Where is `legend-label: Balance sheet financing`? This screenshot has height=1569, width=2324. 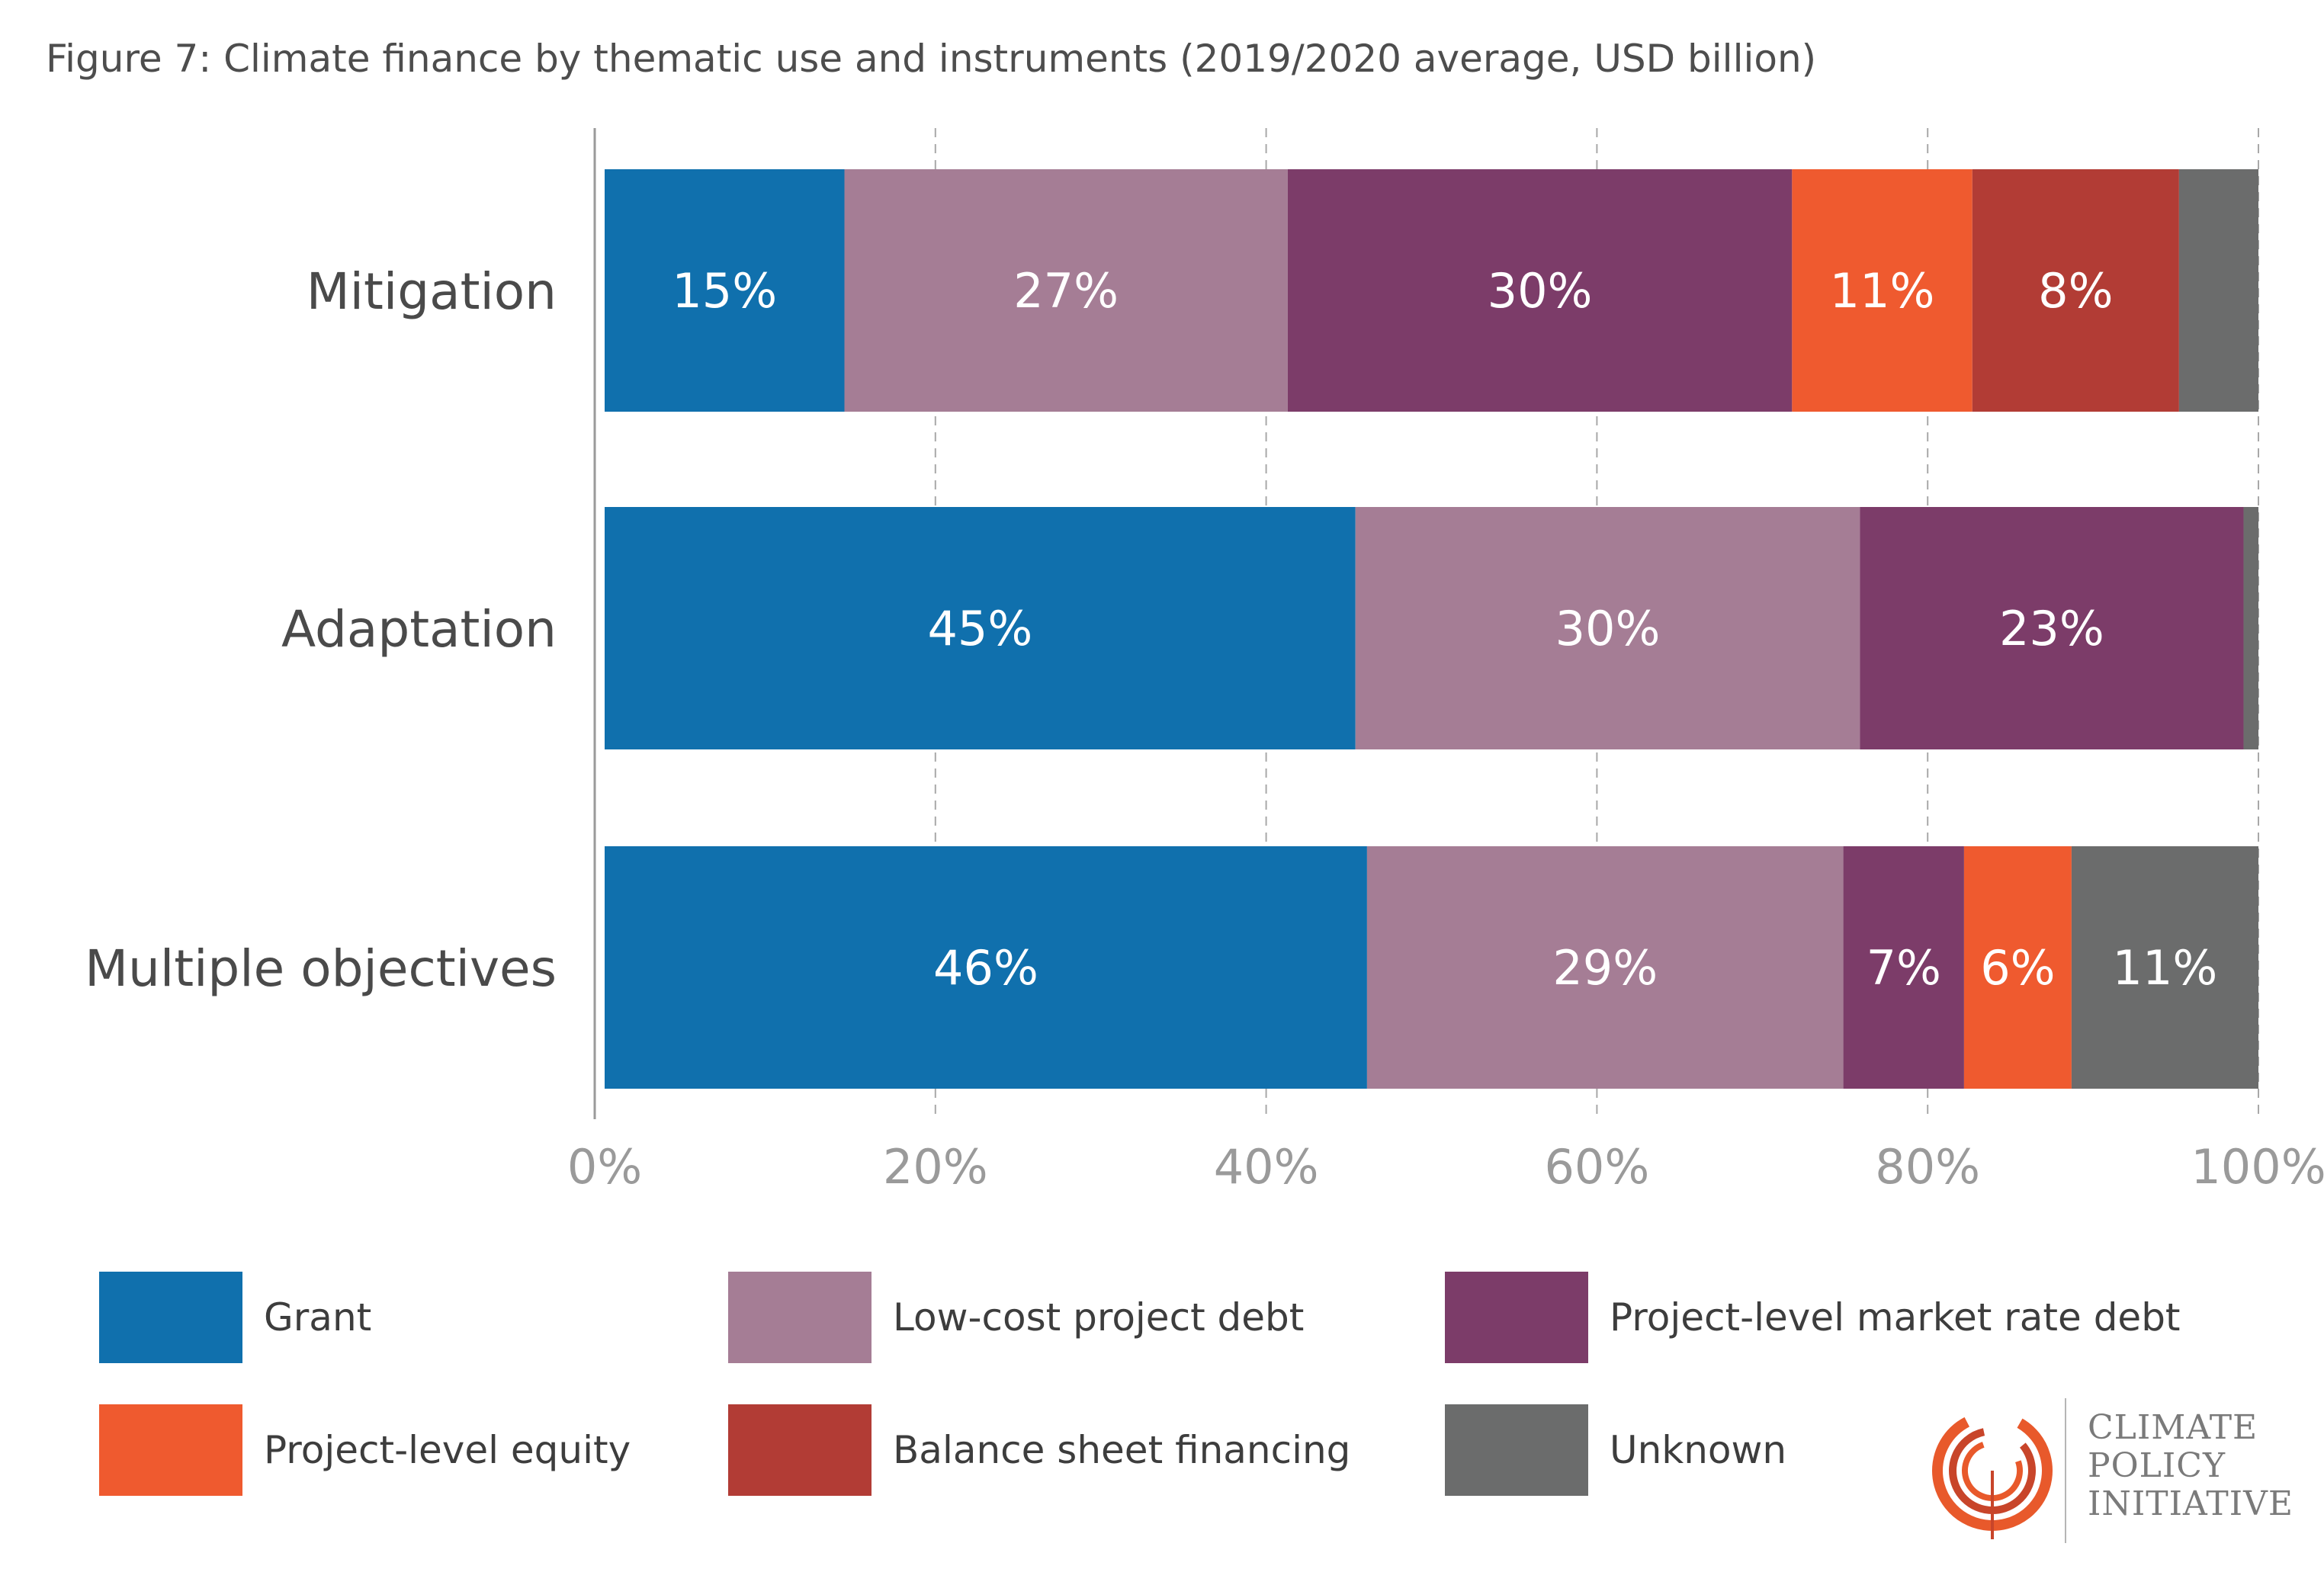 legend-label: Balance sheet financing is located at coordinates (1122, 1450).